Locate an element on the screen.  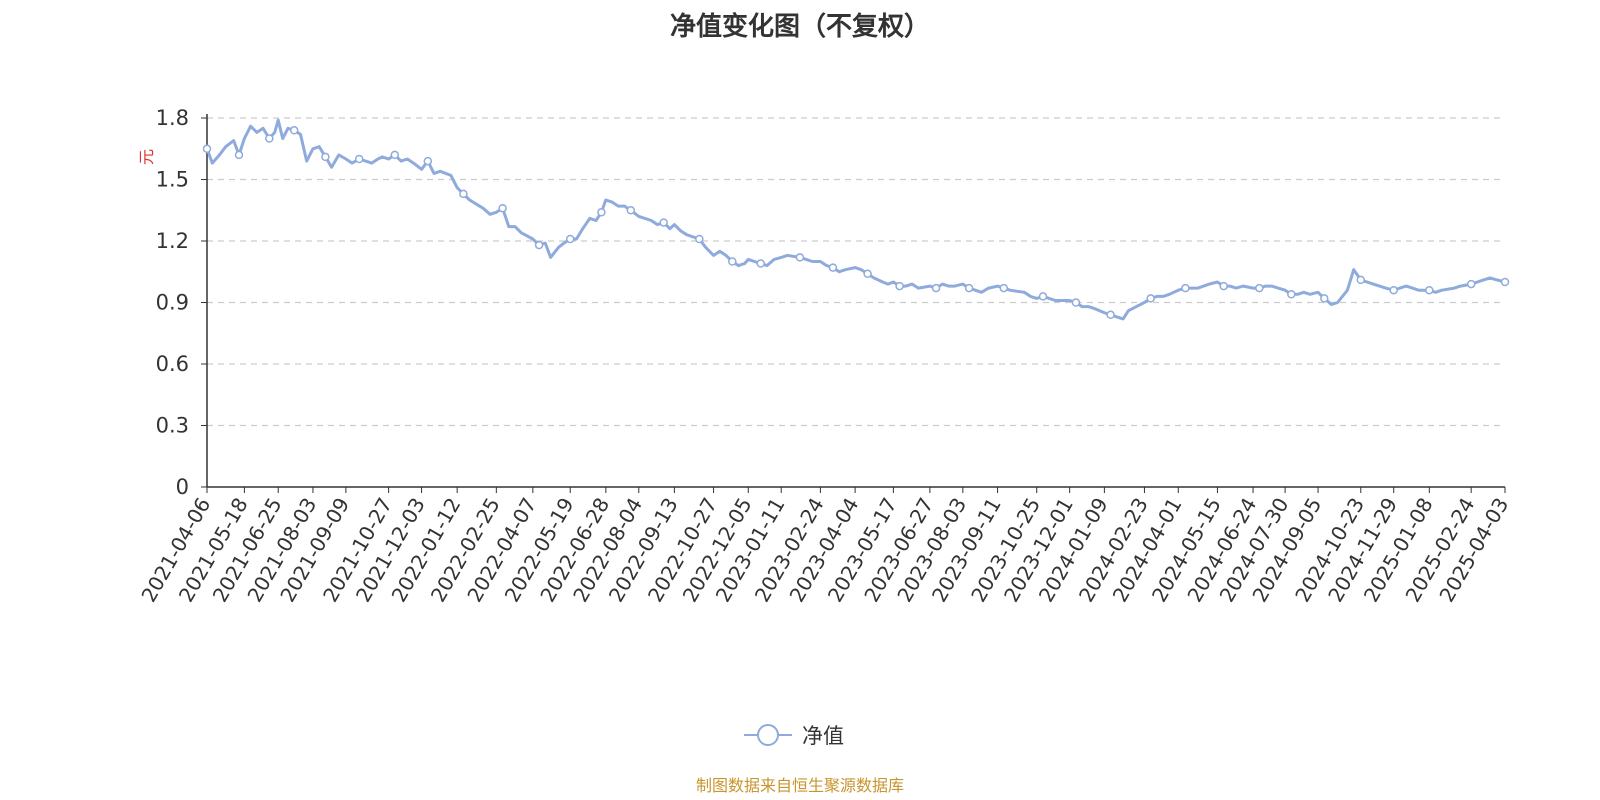
y-tick-label: 1.5 is located at coordinates (172, 180).